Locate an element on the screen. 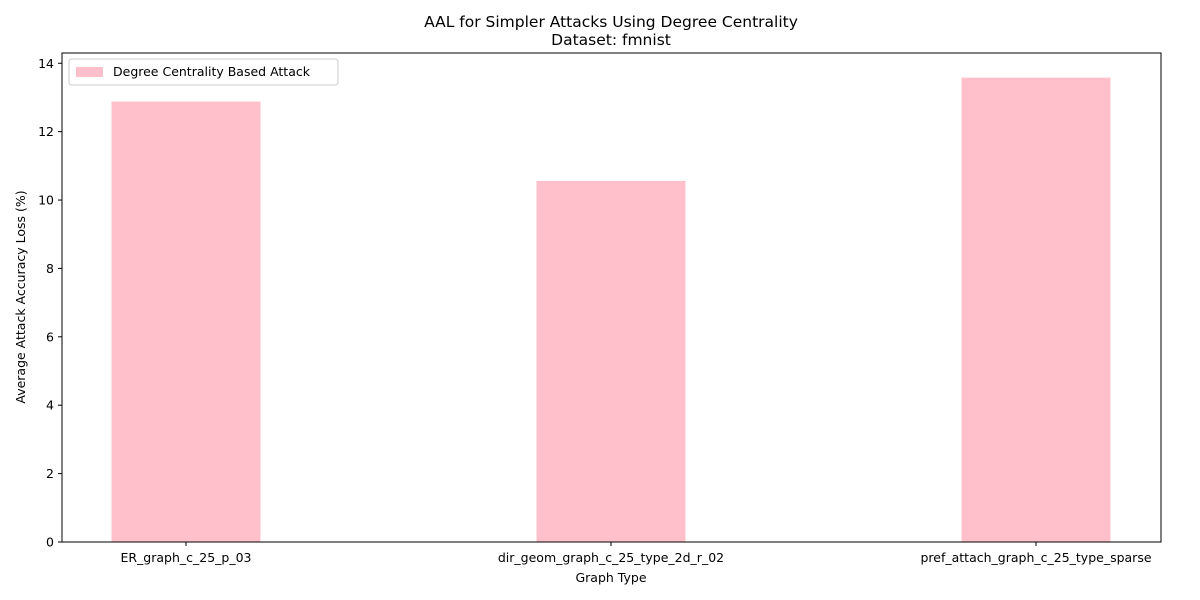 This screenshot has height=600, width=1200. y-axis-label: Average Attack Accuracy Loss (%) is located at coordinates (20, 296).